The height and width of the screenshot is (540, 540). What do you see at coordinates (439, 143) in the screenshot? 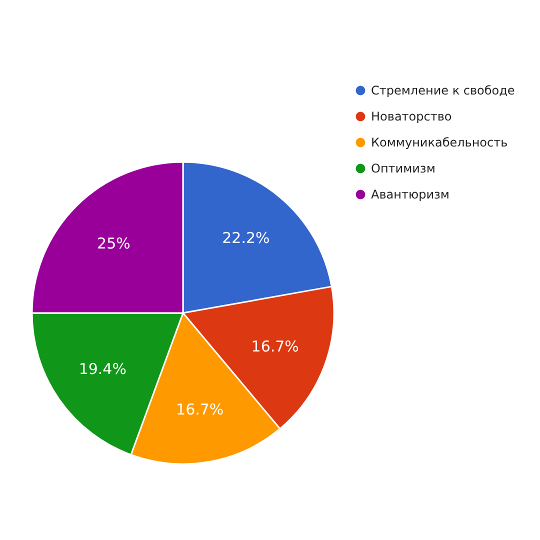
I see `legend-label: Коммуникабельность` at bounding box center [439, 143].